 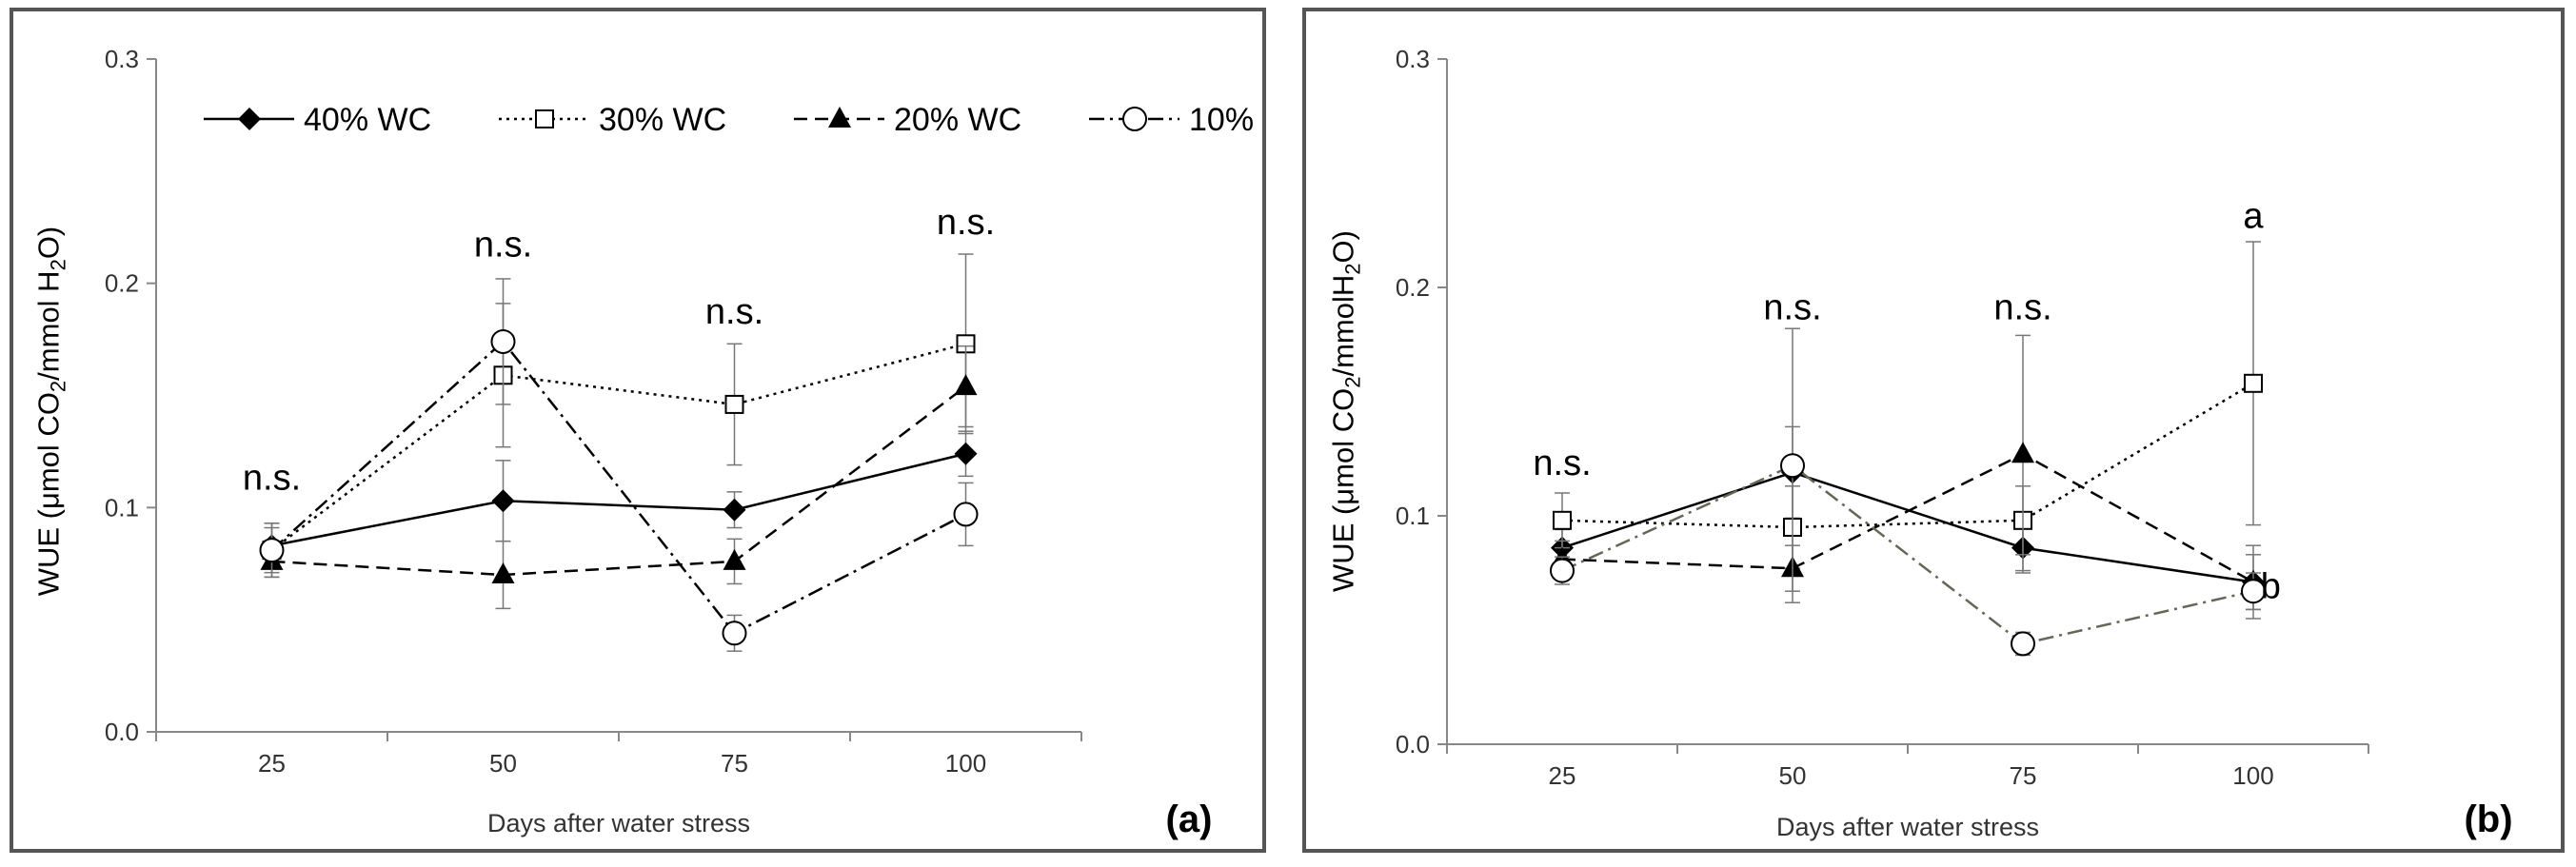 I want to click on chart-a-y-tick-label: 0.0, so click(x=122, y=732).